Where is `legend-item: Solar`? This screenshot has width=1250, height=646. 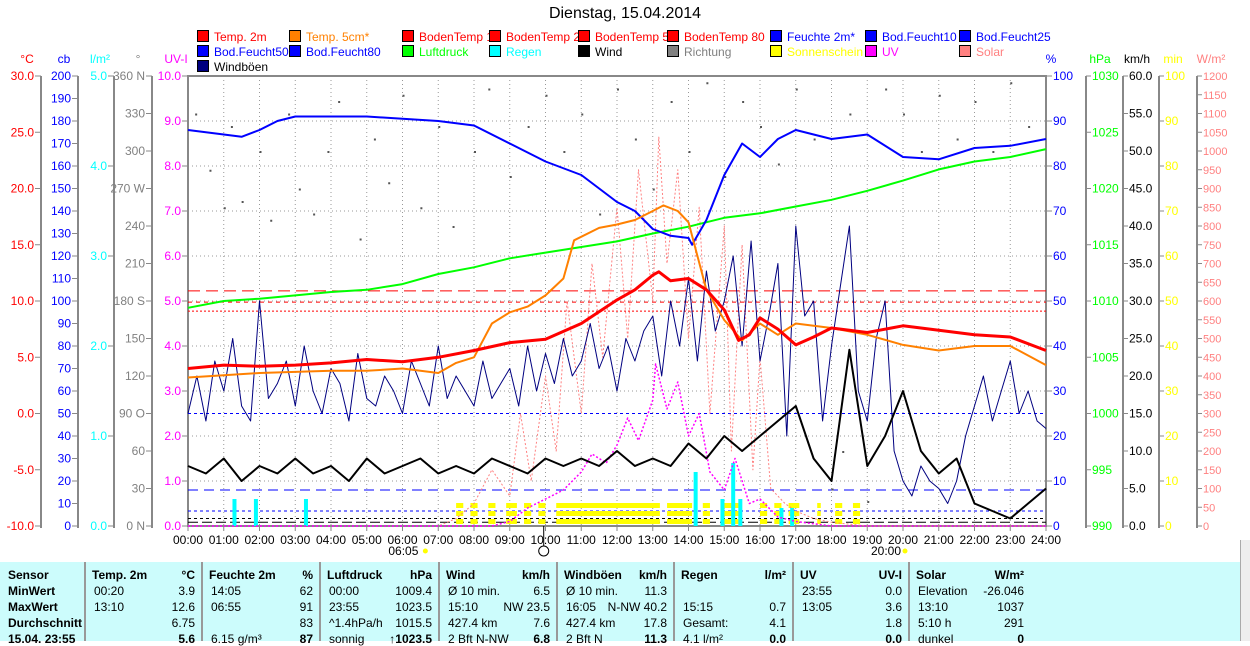
legend-item: Solar is located at coordinates (981, 52).